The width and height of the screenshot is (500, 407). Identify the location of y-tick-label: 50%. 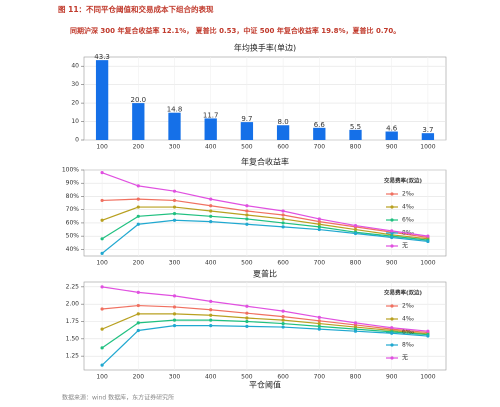
(73, 236).